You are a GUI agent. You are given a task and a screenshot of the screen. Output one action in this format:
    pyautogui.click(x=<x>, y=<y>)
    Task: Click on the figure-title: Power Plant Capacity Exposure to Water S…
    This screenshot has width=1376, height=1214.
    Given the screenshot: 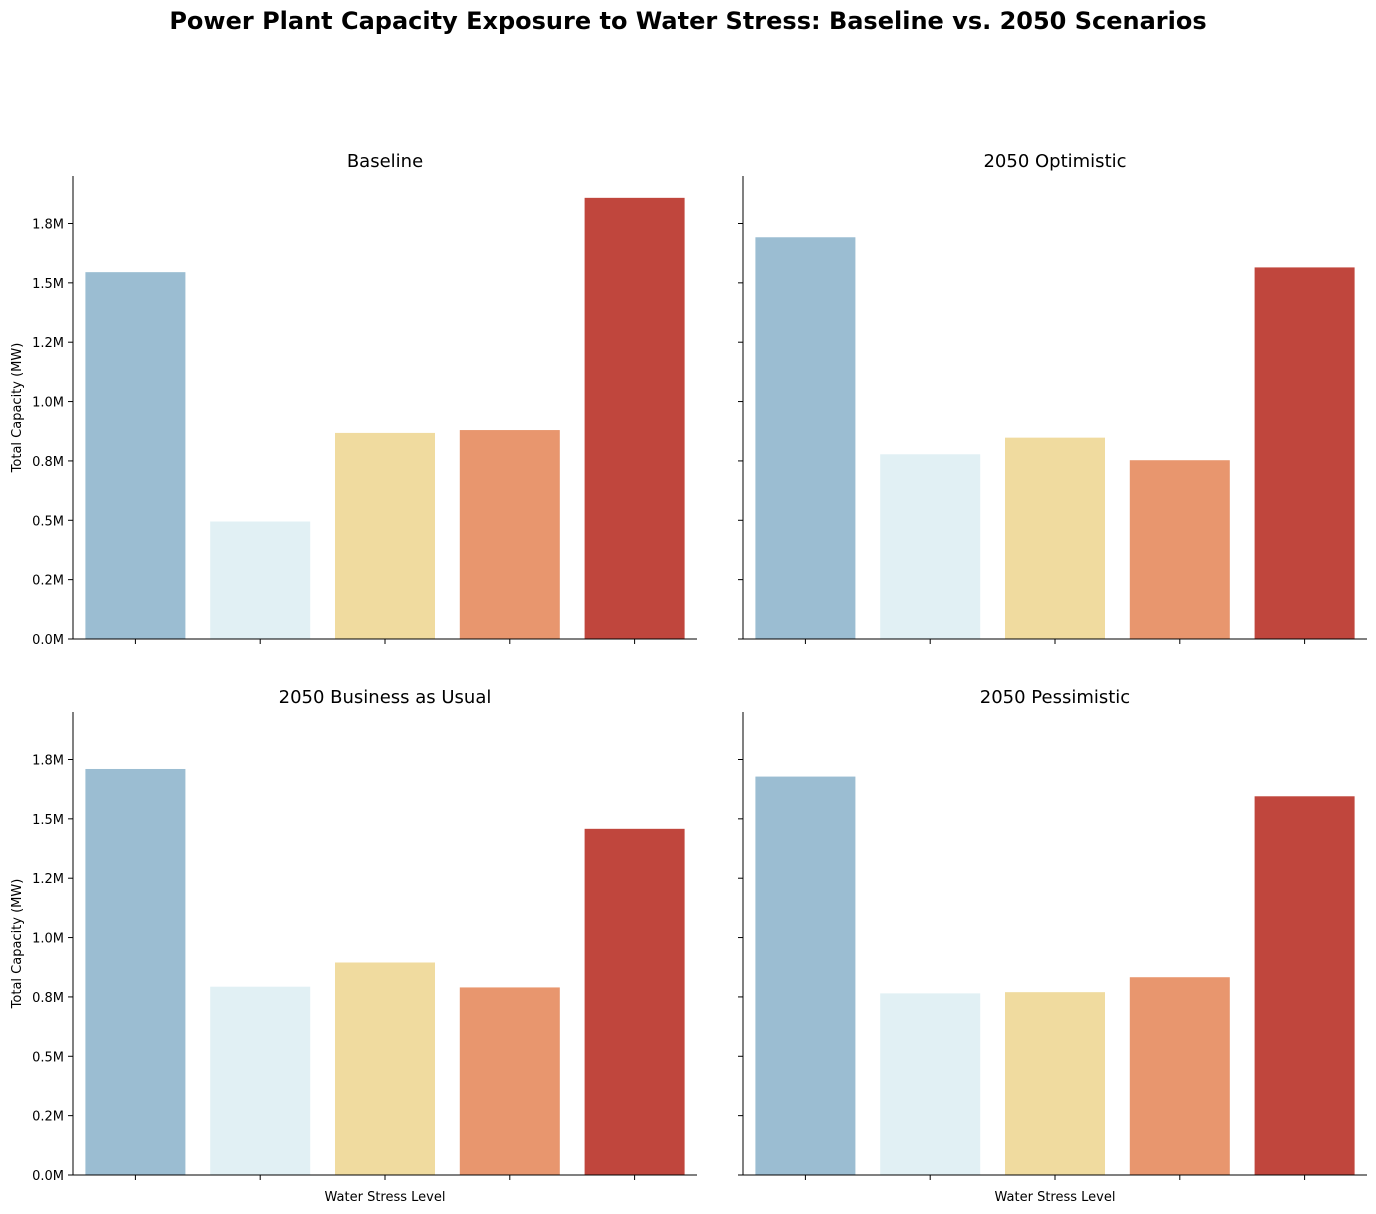 What is the action you would take?
    pyautogui.click(x=687, y=21)
    